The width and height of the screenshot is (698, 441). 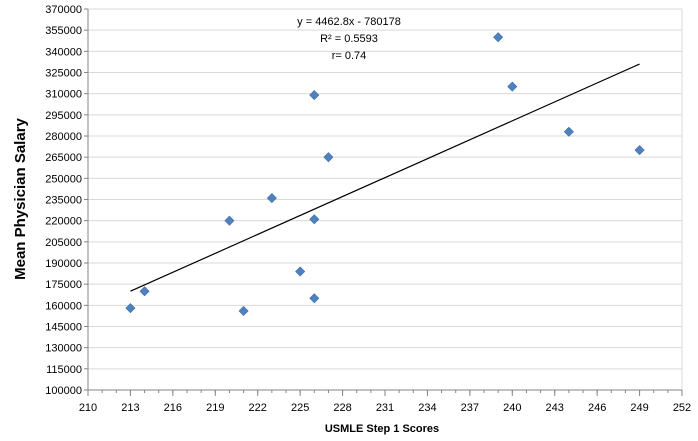 I want to click on x-tick-label: 222, so click(x=258, y=408).